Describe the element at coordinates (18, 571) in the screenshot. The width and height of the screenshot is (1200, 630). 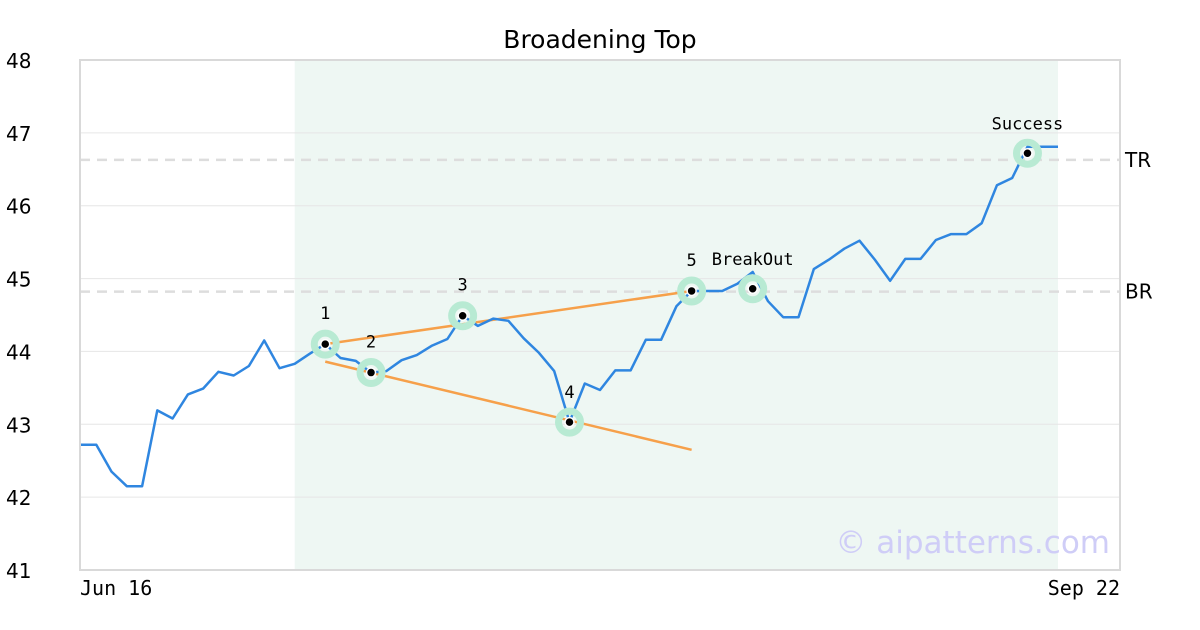
I see `y-tick-label: 41` at that location.